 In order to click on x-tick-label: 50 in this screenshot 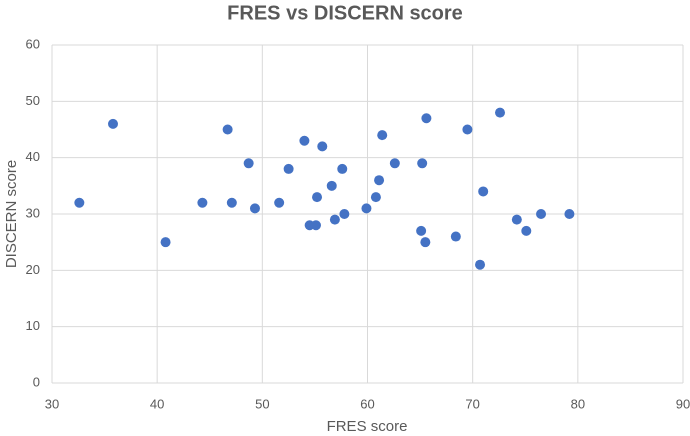, I will do `click(262, 403)`.